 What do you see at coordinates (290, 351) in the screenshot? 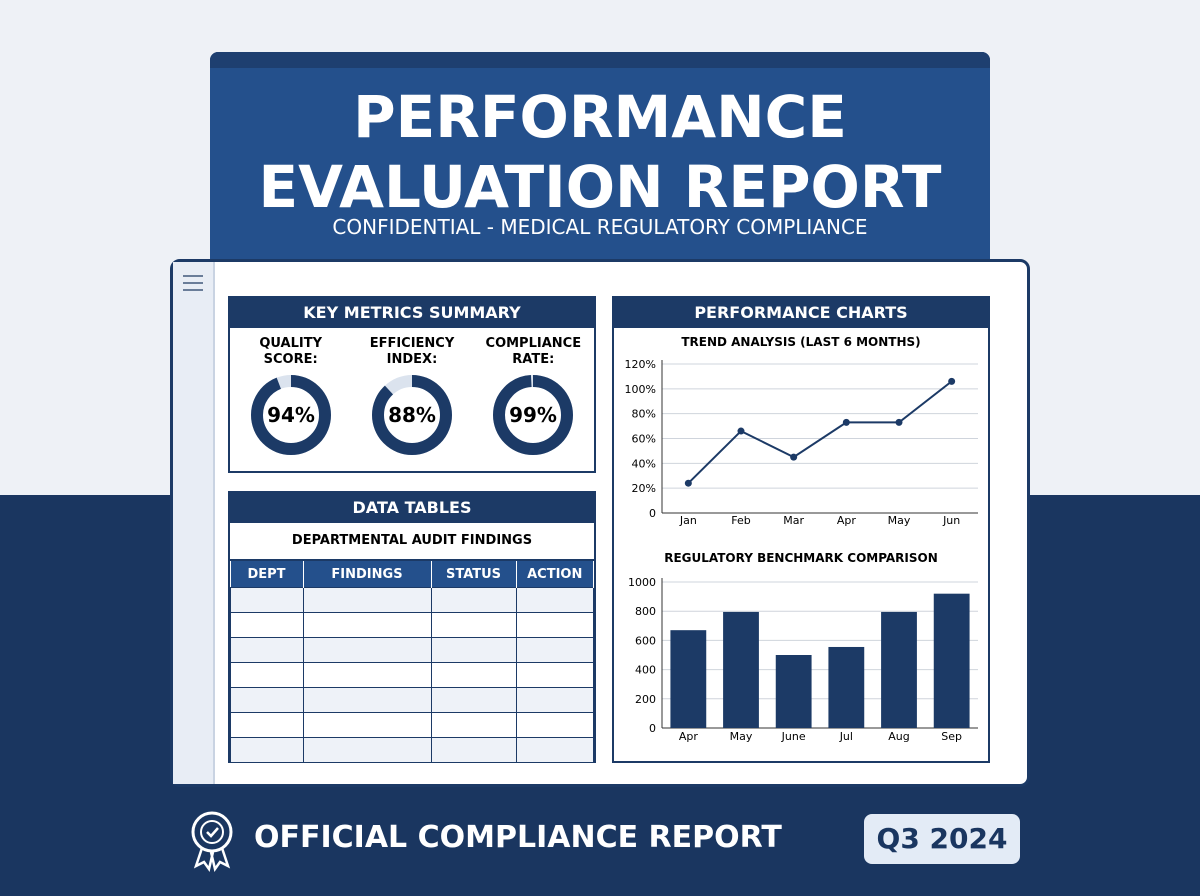
I see `metric-label: QUALITY SCORE:` at bounding box center [290, 351].